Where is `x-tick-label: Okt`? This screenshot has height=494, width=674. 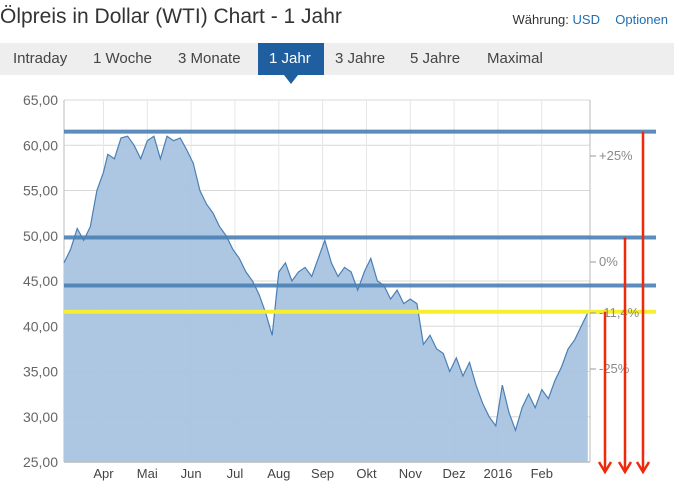
x-tick-label: Okt is located at coordinates (366, 473).